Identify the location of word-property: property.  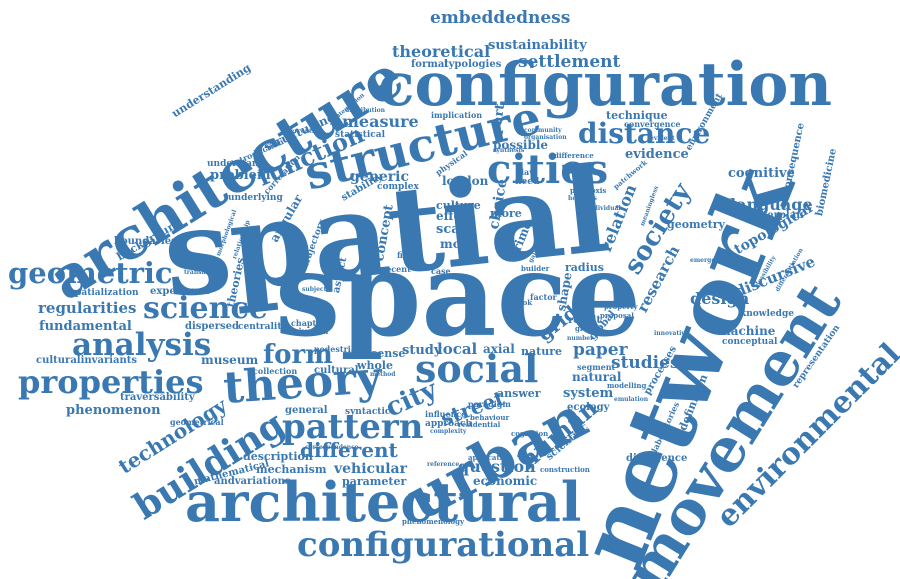
(621, 306).